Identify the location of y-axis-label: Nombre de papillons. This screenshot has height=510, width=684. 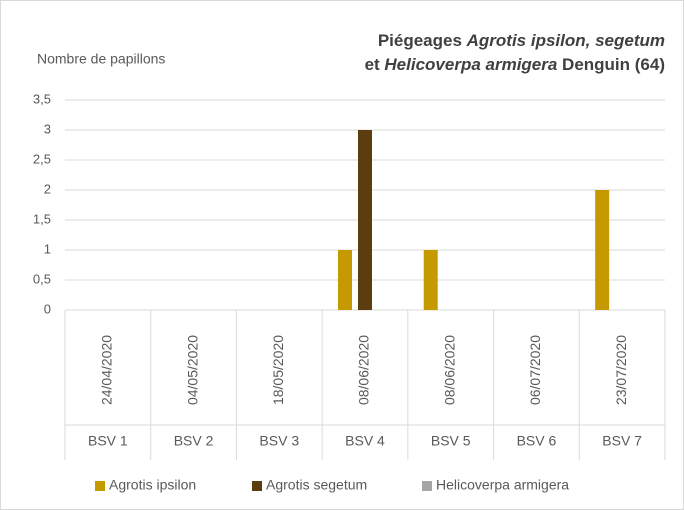
(101, 59).